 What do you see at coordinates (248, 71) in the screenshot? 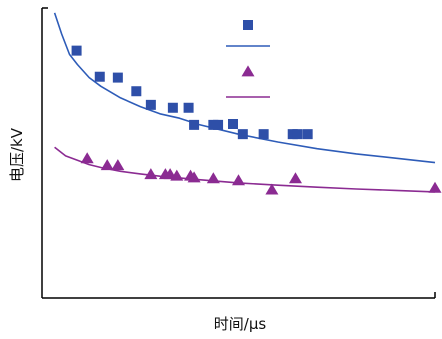
I see `legend-triangle-symbol` at bounding box center [248, 71].